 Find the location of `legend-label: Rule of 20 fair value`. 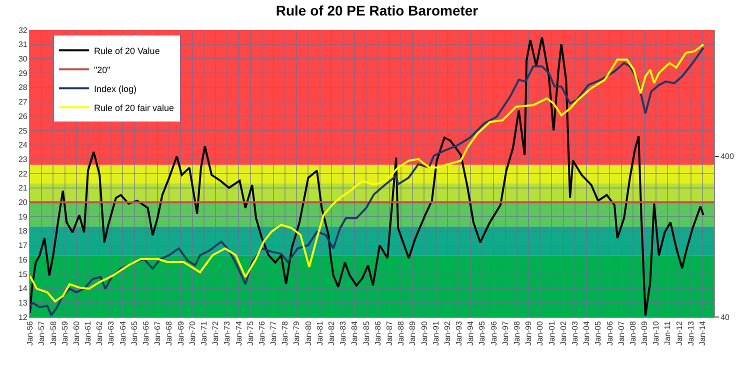

legend-label: Rule of 20 fair value is located at coordinates (134, 107).